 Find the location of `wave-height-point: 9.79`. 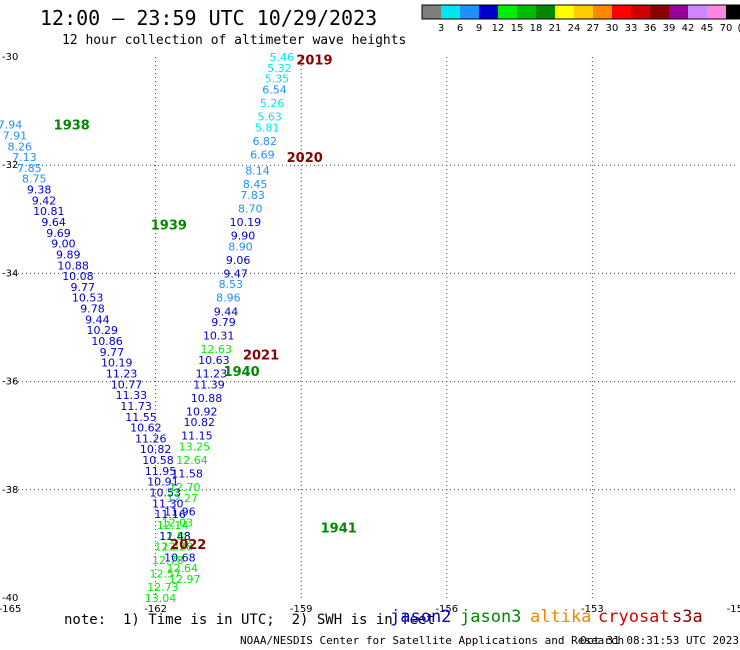

wave-height-point: 9.79 is located at coordinates (223, 322).